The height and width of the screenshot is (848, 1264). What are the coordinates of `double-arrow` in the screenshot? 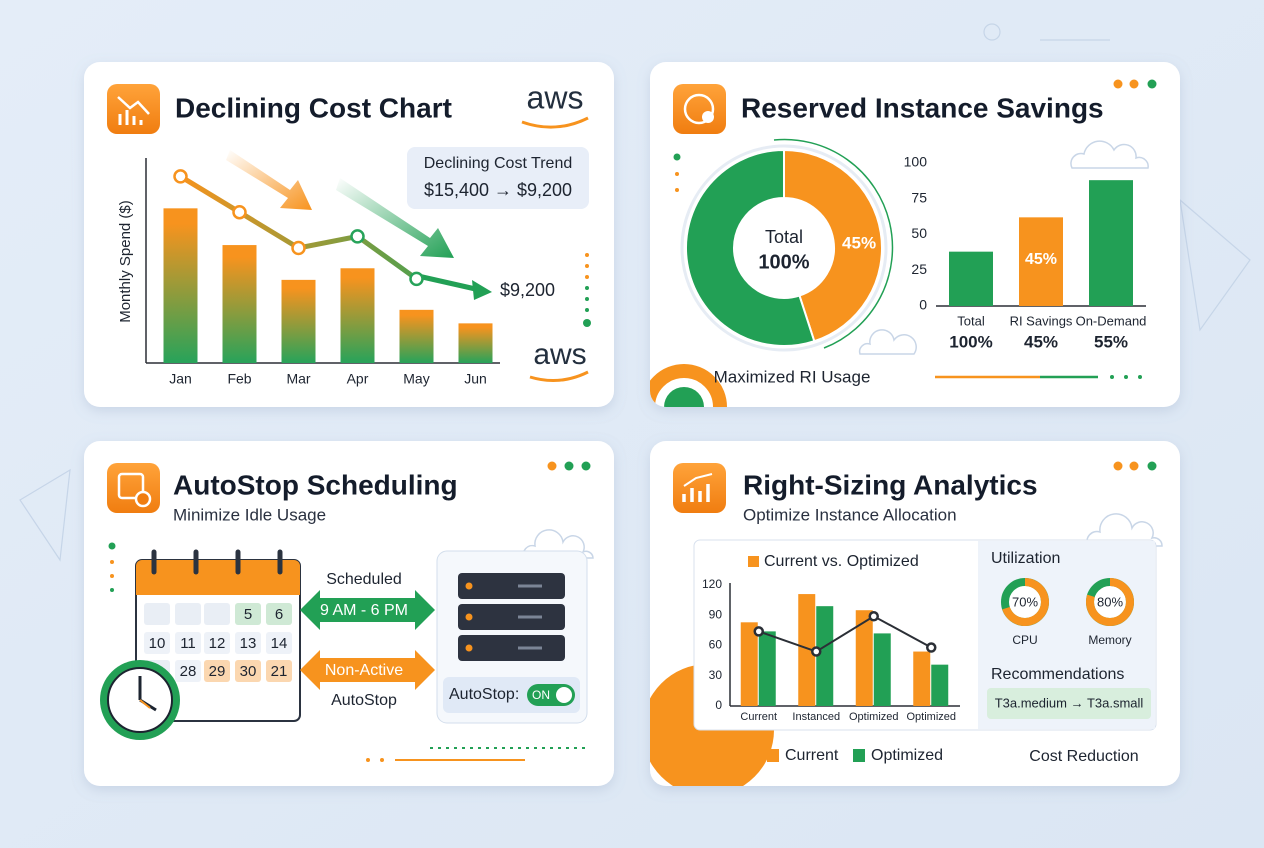 It's located at (367, 610).